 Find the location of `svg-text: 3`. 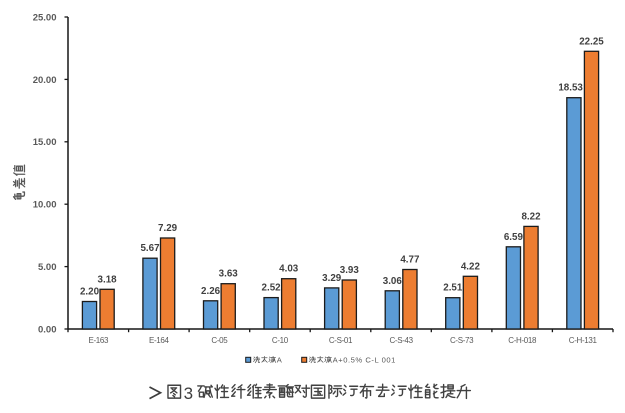

svg-text: 3 is located at coordinates (188, 393).